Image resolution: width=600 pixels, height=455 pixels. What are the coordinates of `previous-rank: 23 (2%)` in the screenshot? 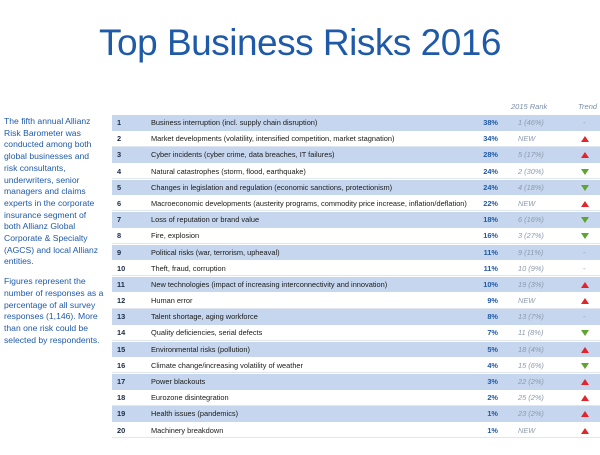 It's located at (531, 414).